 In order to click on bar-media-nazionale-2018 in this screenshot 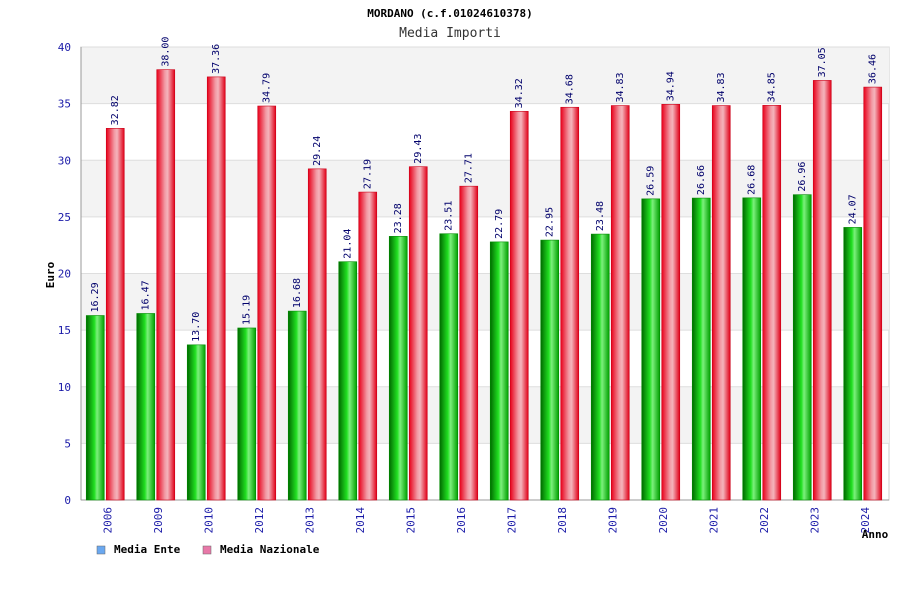, I will do `click(570, 303)`.